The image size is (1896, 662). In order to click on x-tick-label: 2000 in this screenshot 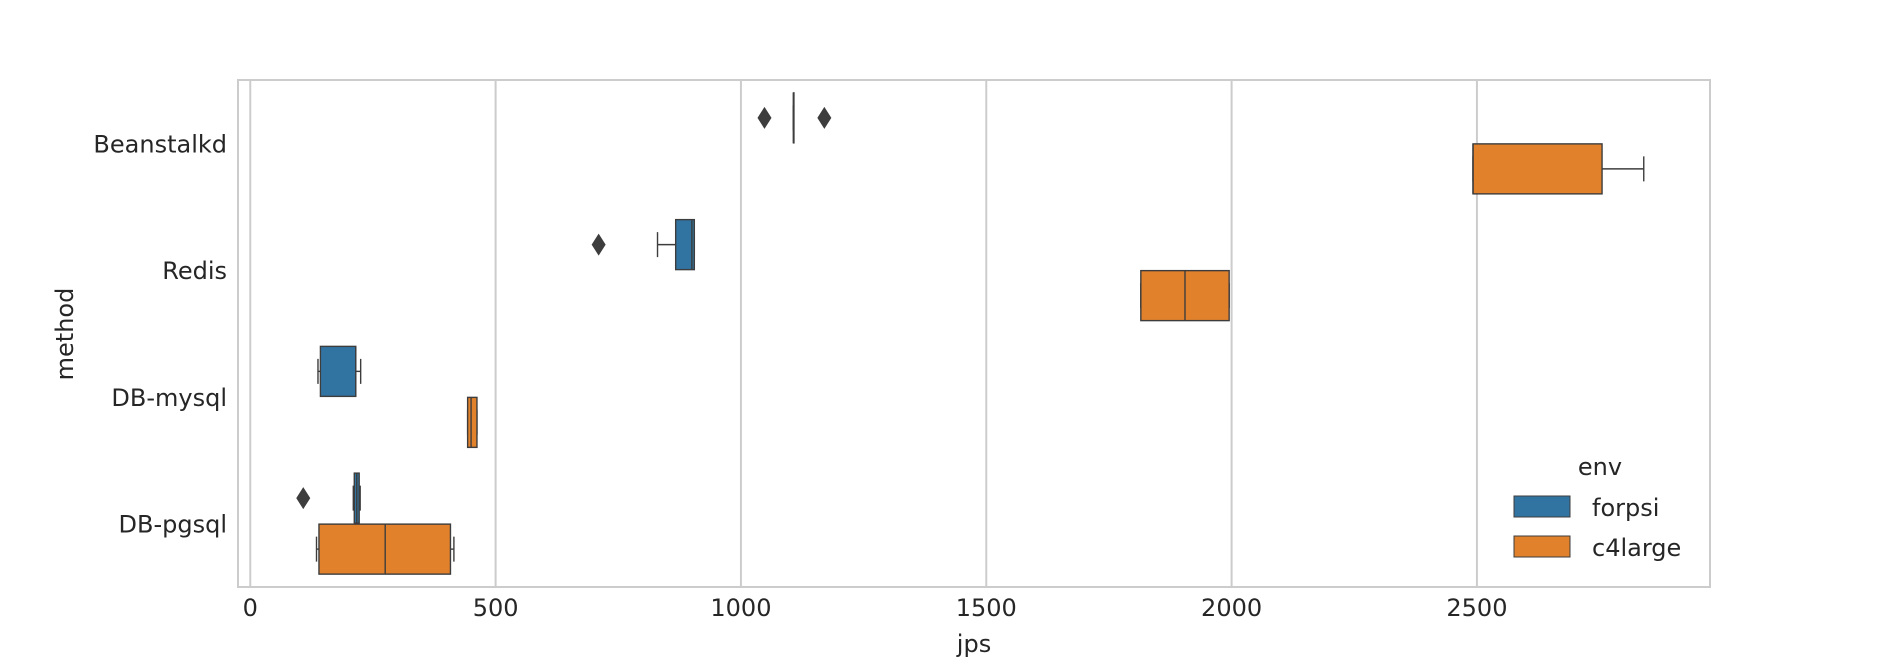, I will do `click(1231, 608)`.